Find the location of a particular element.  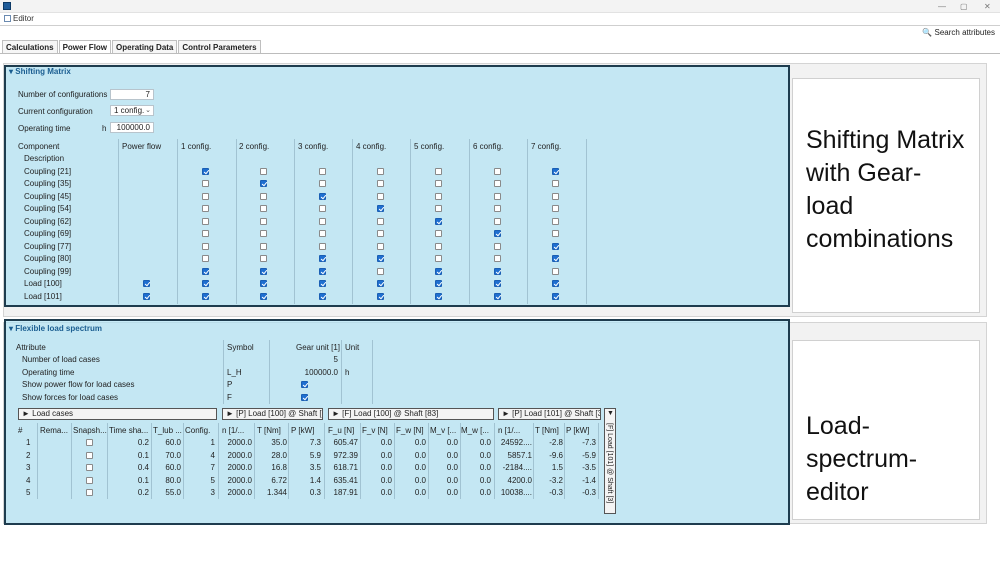

shifting-matrix-header: ▾ Shifting Matrix is located at coordinates (40, 71).